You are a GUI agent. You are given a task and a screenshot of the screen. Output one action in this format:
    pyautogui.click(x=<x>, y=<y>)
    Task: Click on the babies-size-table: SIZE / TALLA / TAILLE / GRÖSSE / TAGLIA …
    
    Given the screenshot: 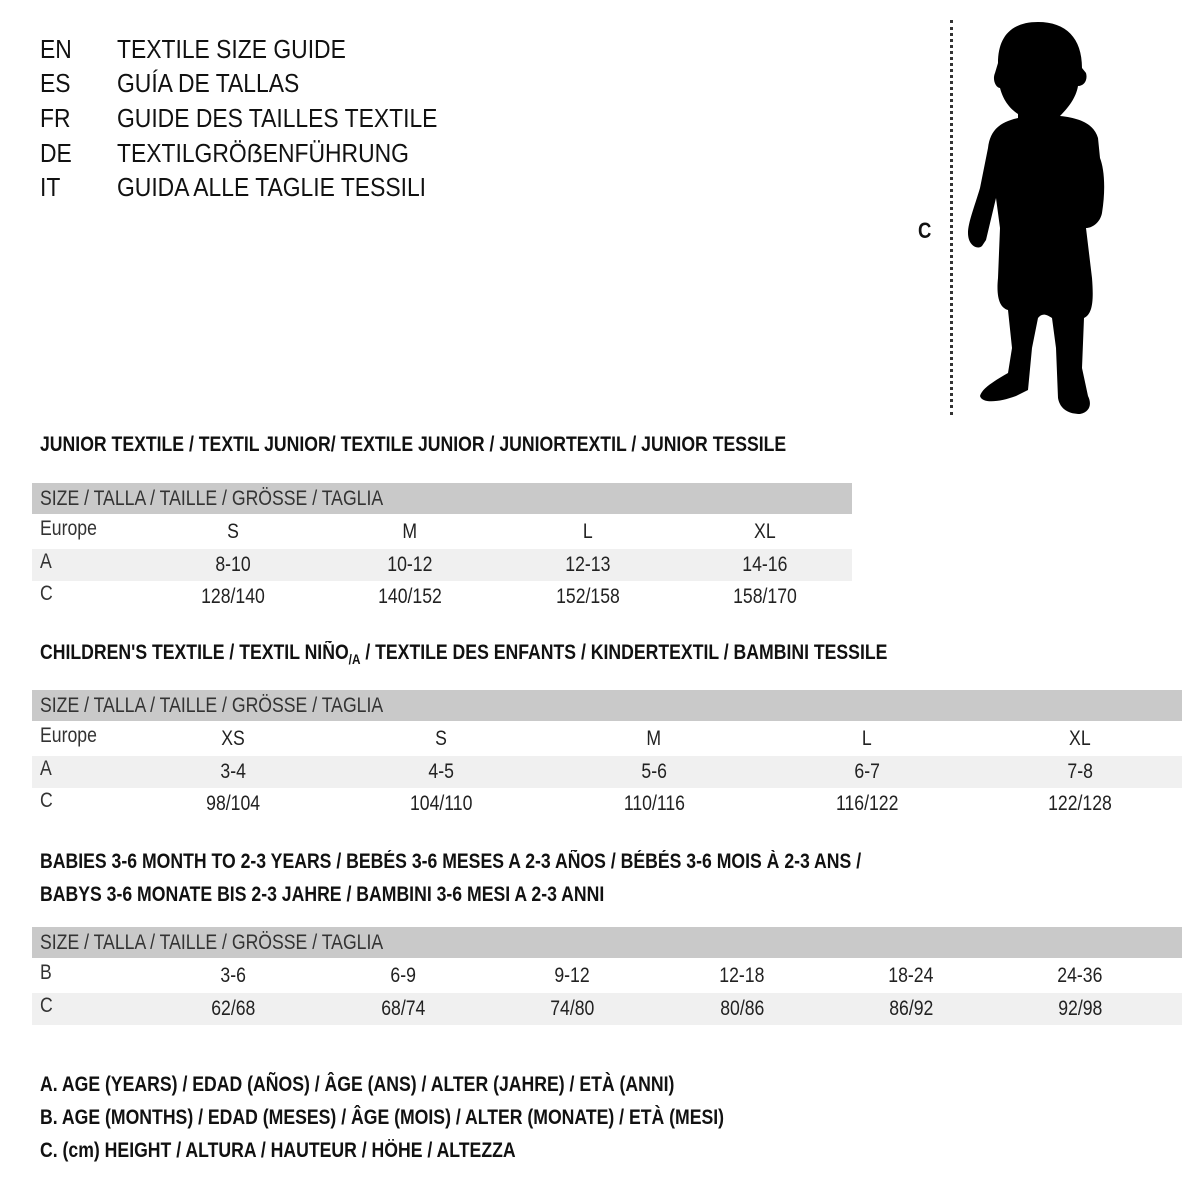 What is the action you would take?
    pyautogui.click(x=607, y=977)
    